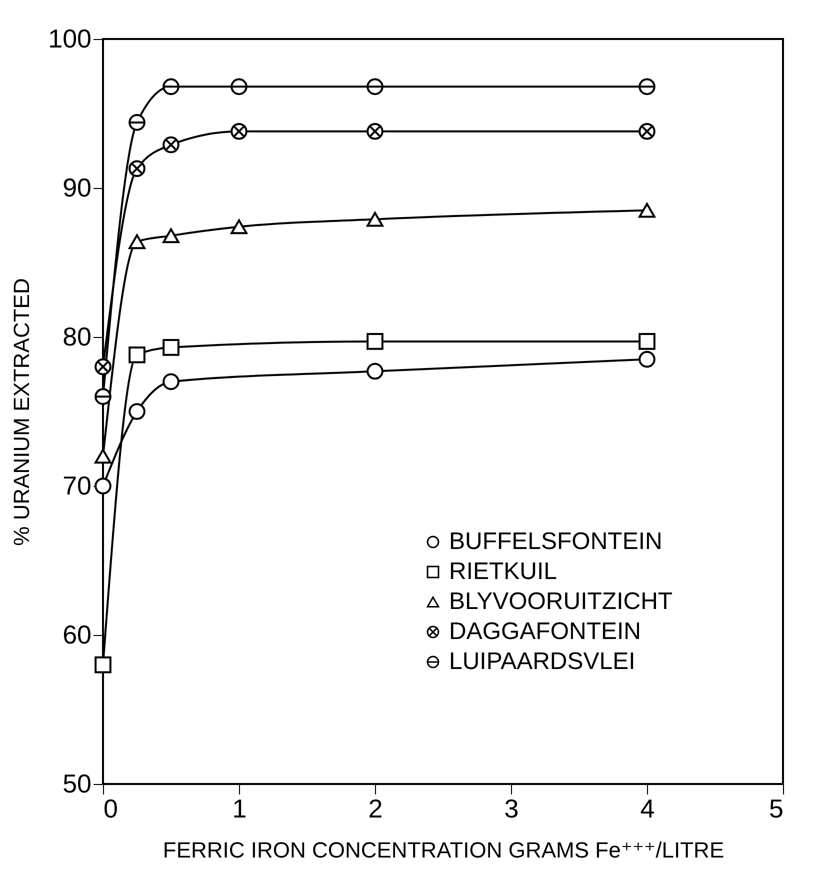 Image resolution: width=819 pixels, height=879 pixels. I want to click on y-tick-label: 60, so click(77, 635).